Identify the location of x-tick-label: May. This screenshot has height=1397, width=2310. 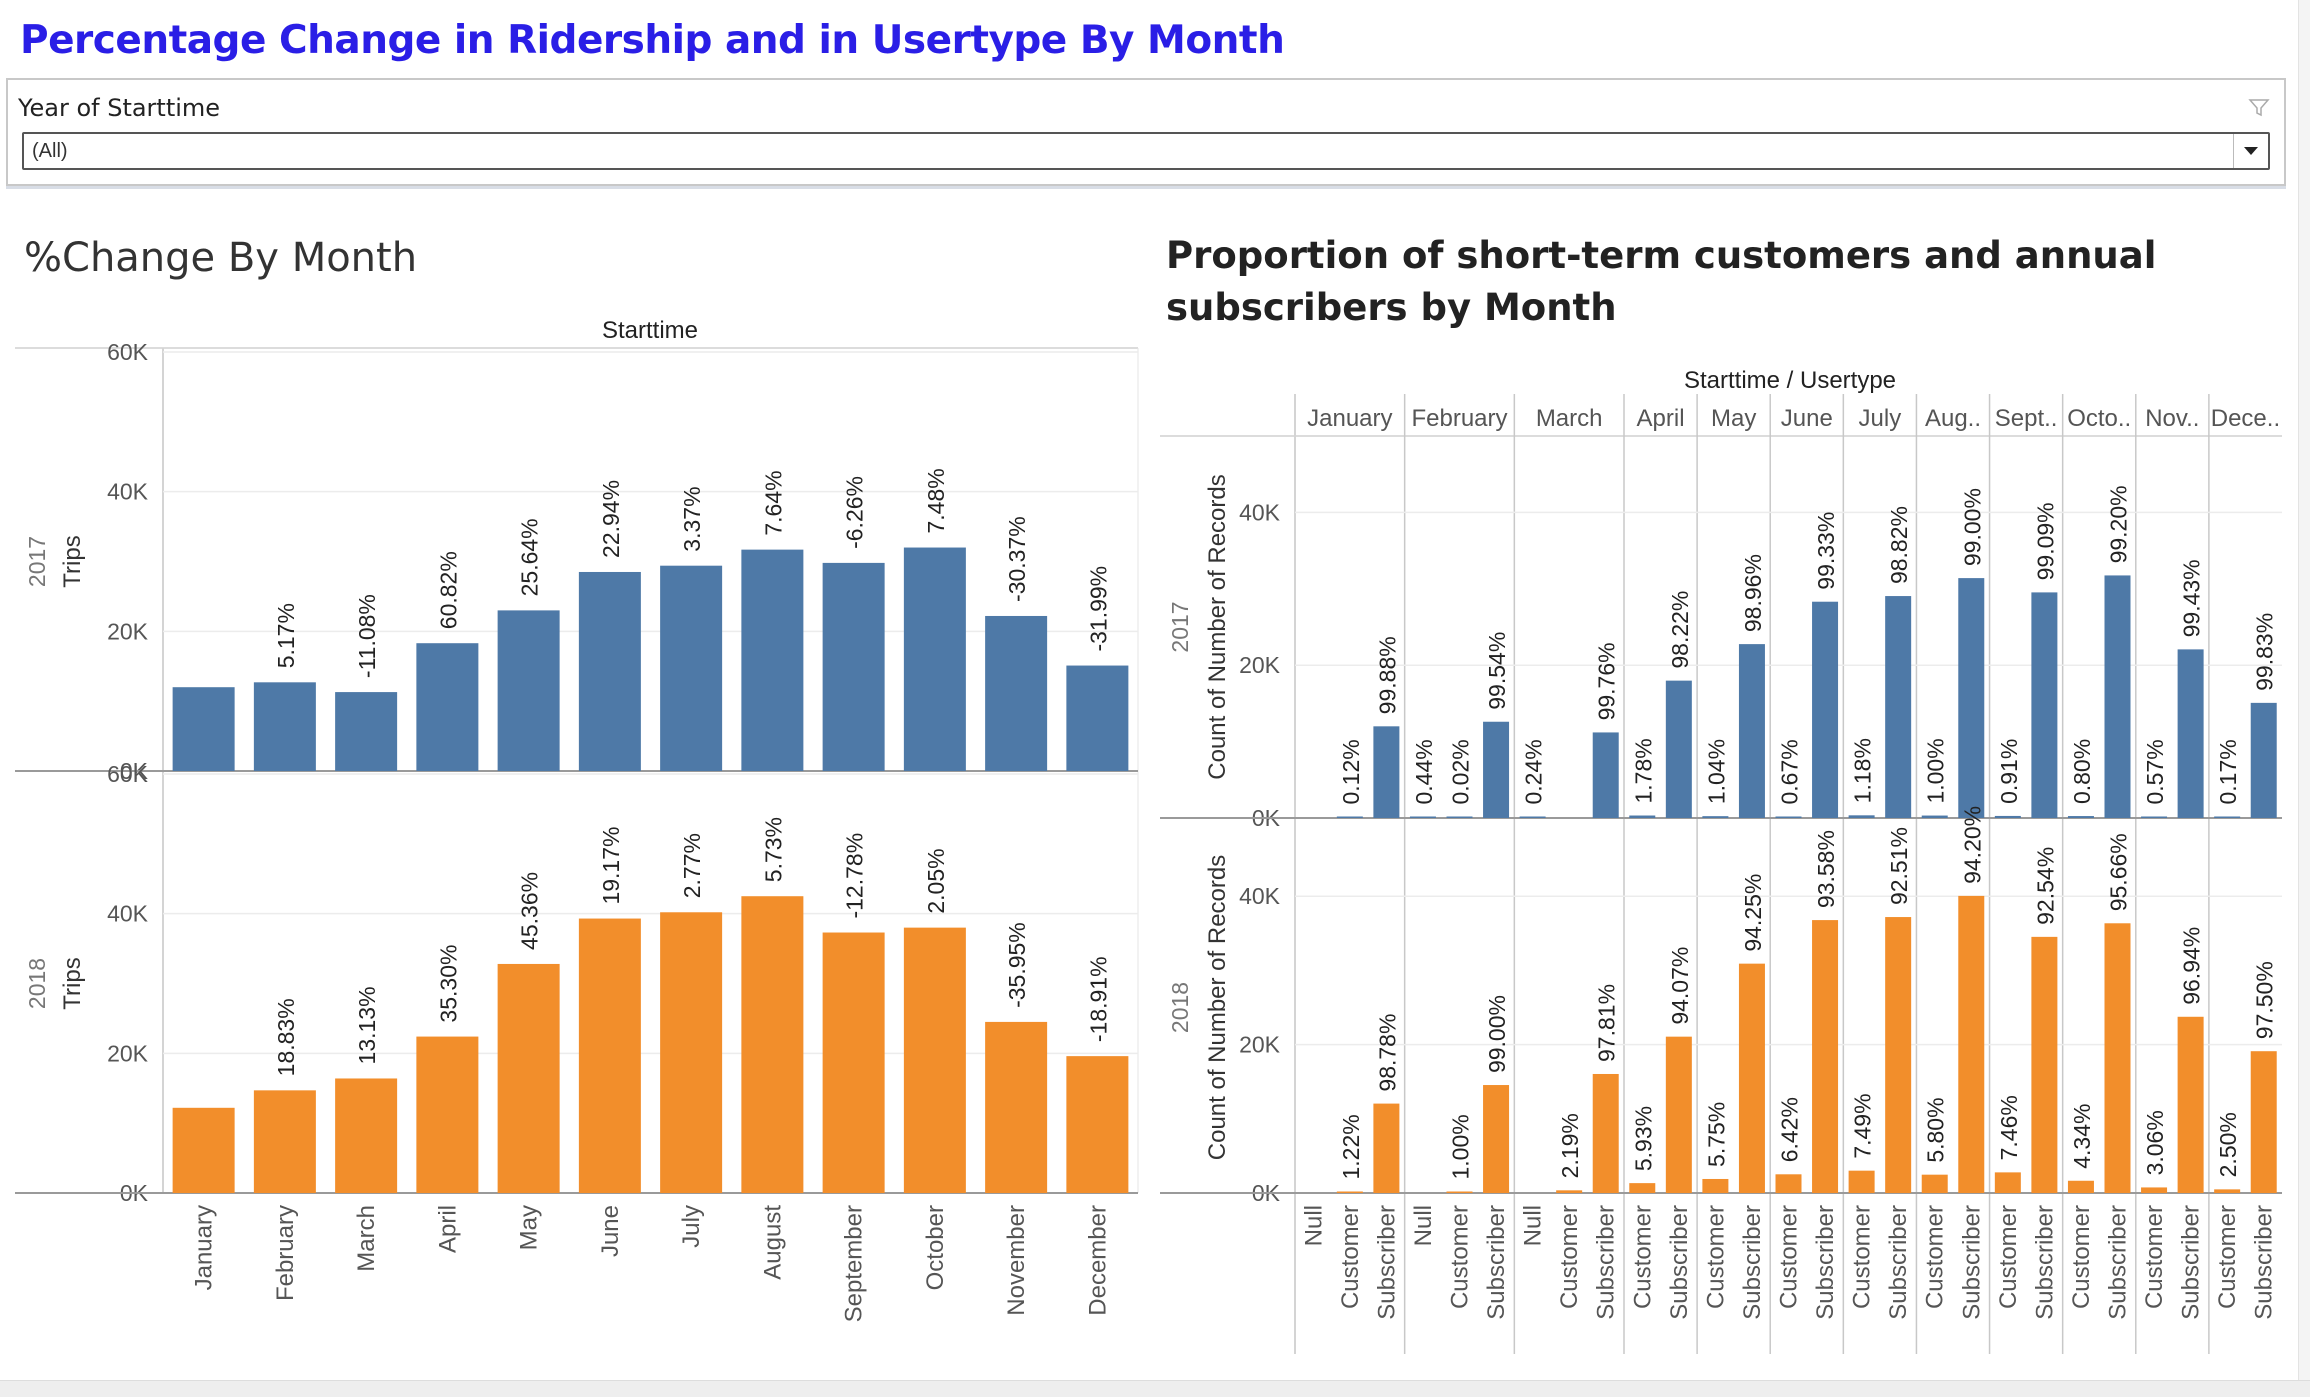
(529, 1227).